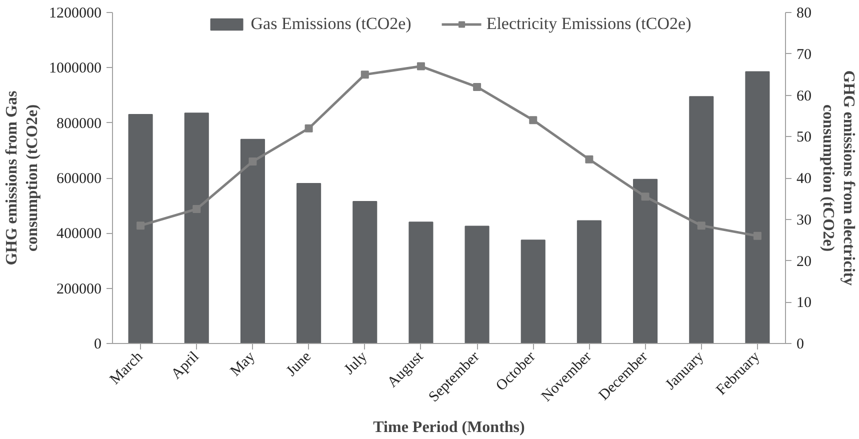  What do you see at coordinates (804, 303) in the screenshot?
I see `y2-tick-label: 10` at bounding box center [804, 303].